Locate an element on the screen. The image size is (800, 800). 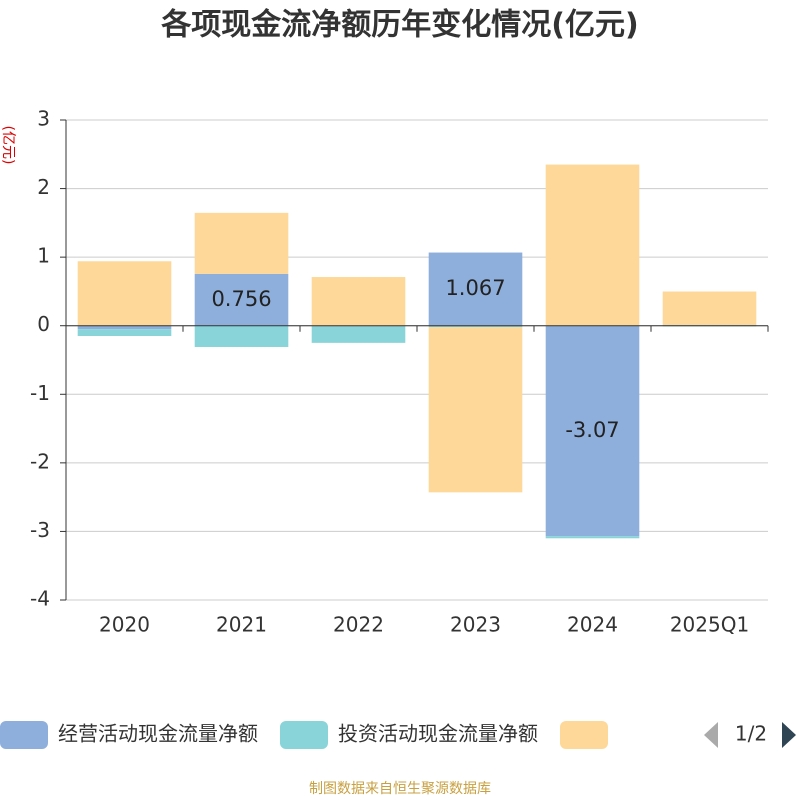
chart-title: 各项现金流净额历年变化情况(亿元) is located at coordinates (399, 25).